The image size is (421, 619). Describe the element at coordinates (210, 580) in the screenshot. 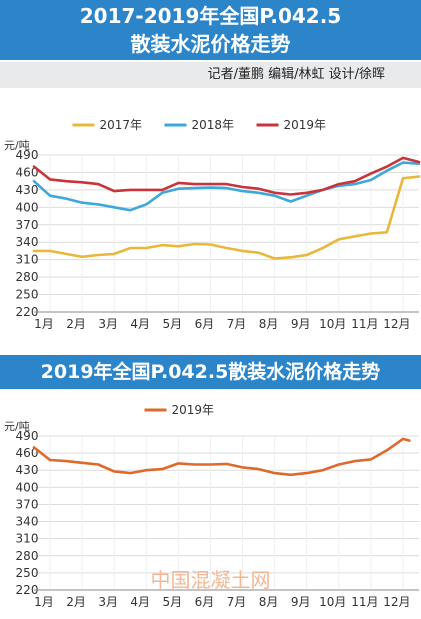

I see `site-watermark: 中国混凝土网` at that location.